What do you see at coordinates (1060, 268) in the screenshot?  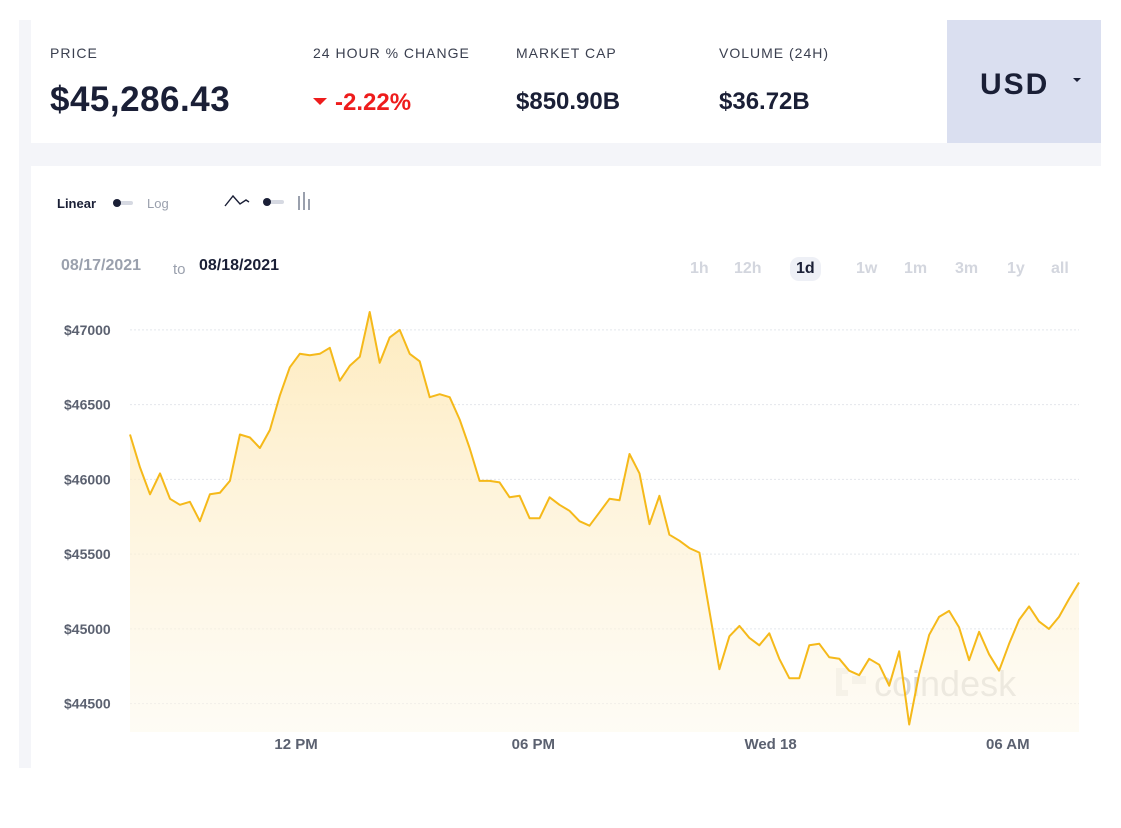 I see `range-button-all: all` at bounding box center [1060, 268].